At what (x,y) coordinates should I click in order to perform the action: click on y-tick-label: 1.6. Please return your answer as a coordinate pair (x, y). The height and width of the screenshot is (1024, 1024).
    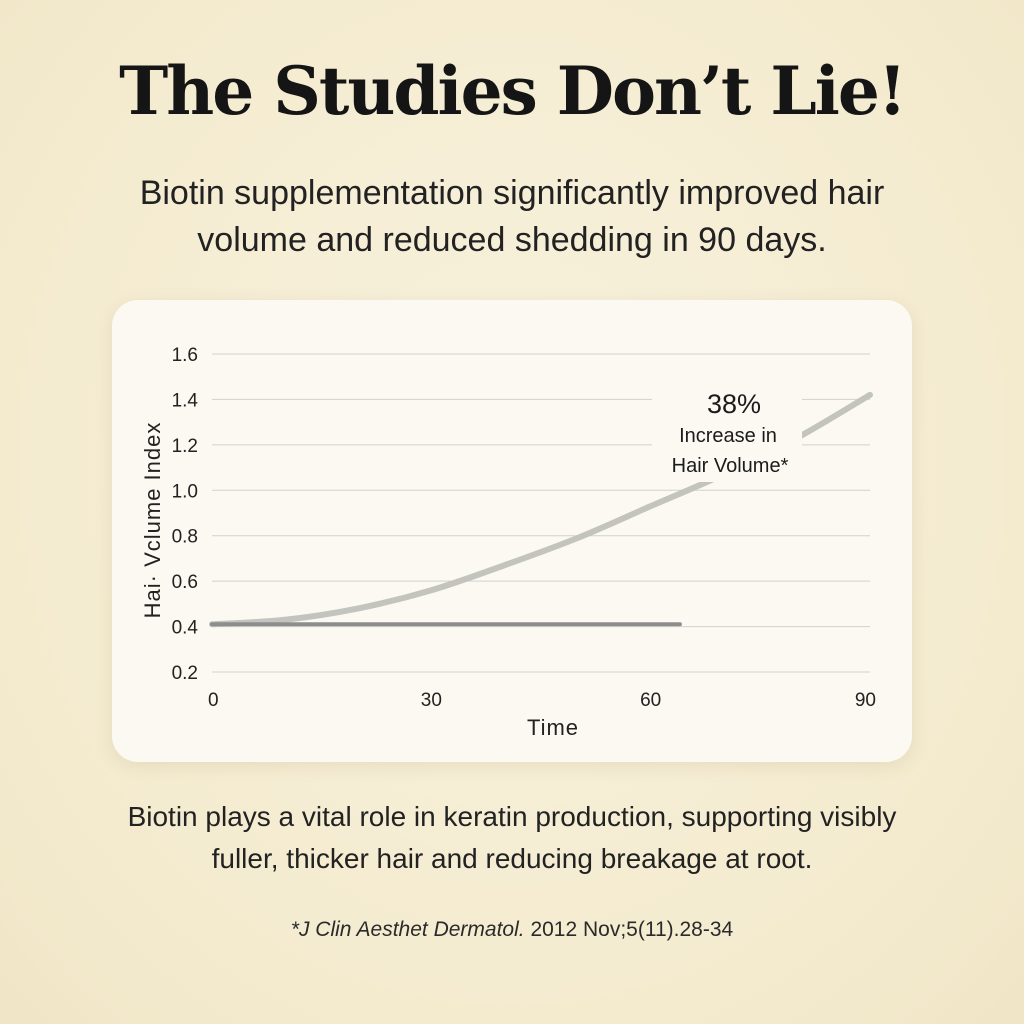
    Looking at the image, I should click on (185, 355).